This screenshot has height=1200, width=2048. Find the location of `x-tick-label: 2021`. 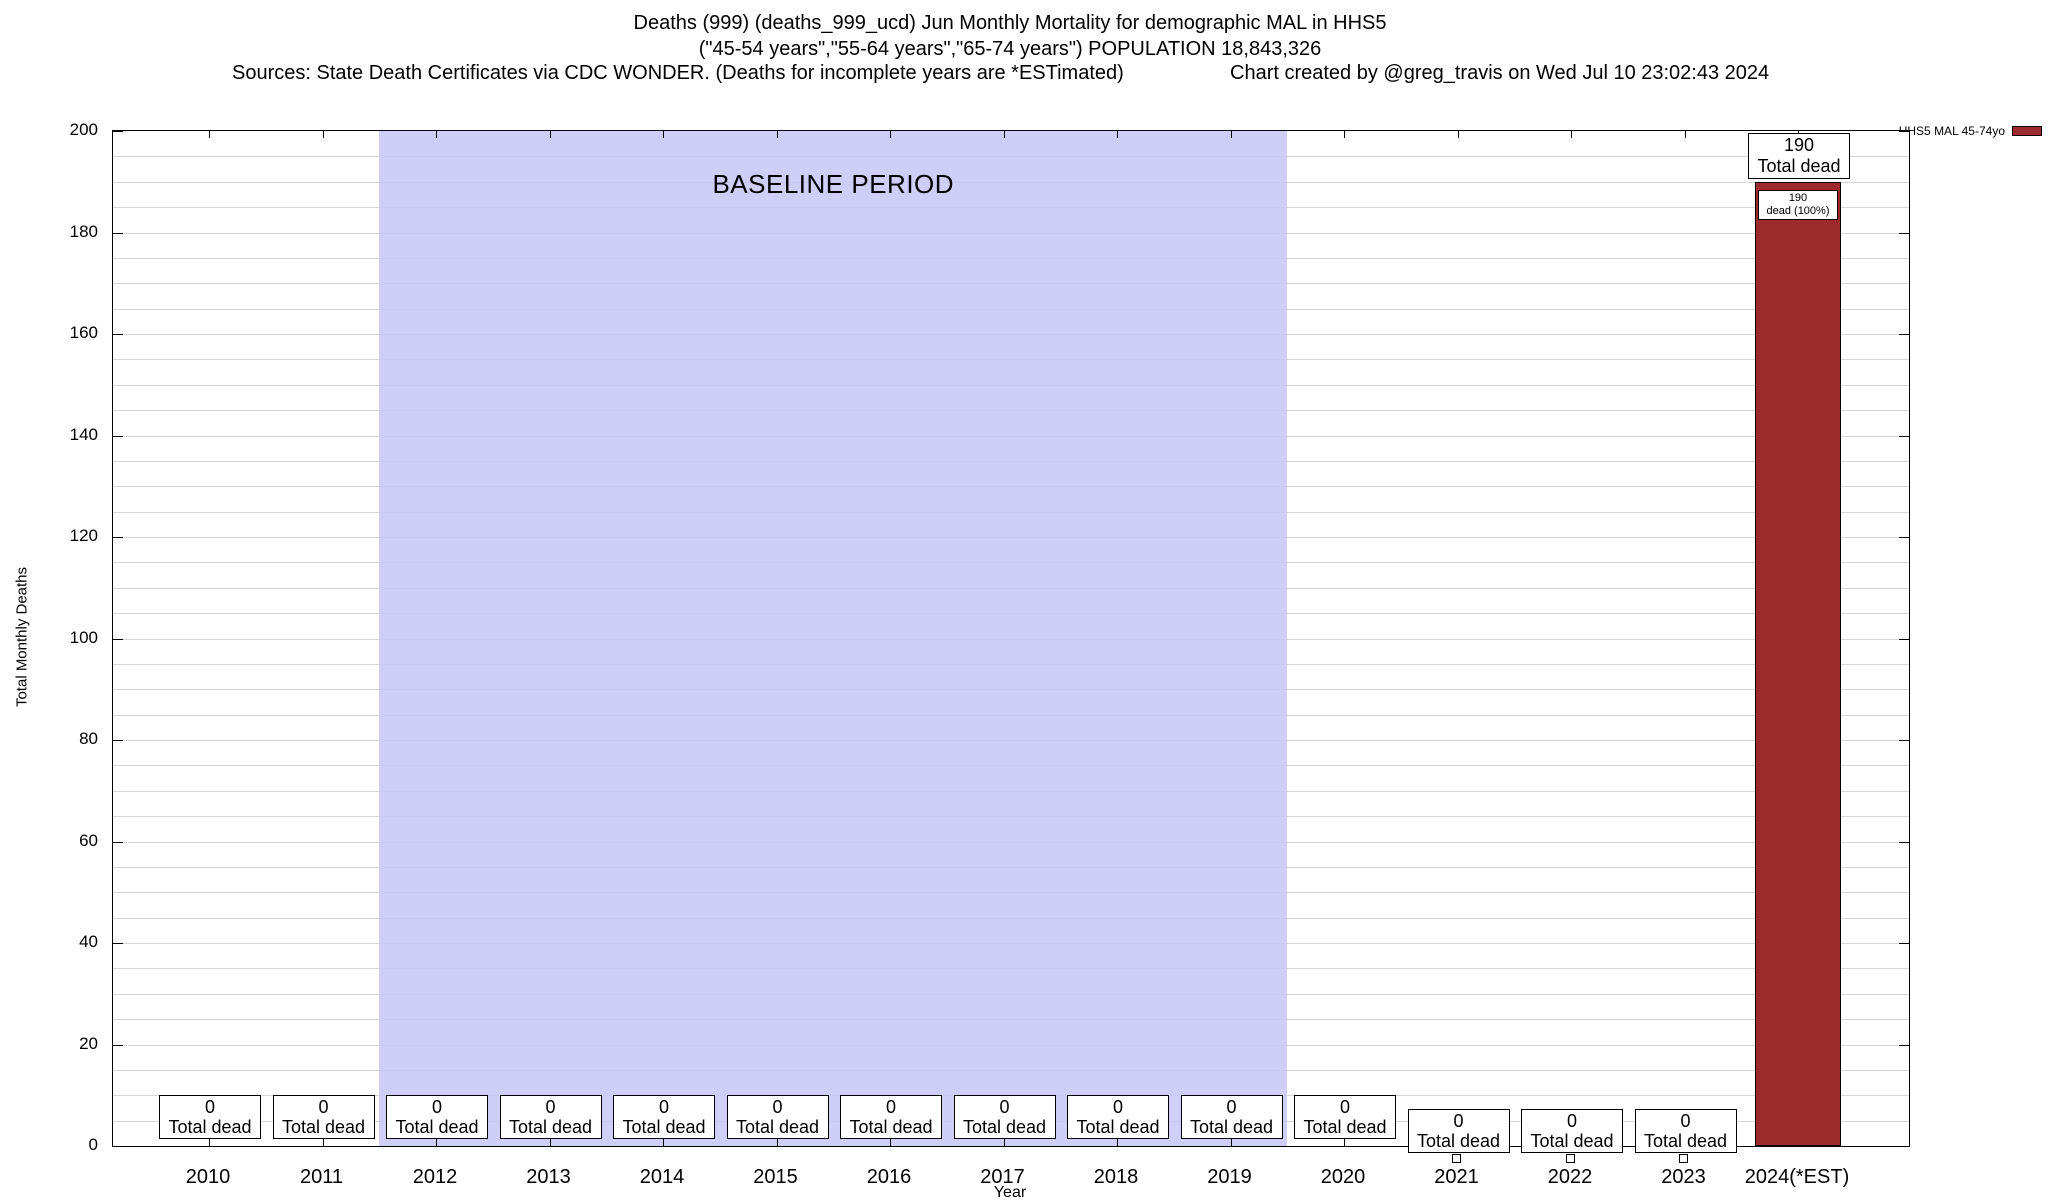

x-tick-label: 2021 is located at coordinates (1456, 1177).